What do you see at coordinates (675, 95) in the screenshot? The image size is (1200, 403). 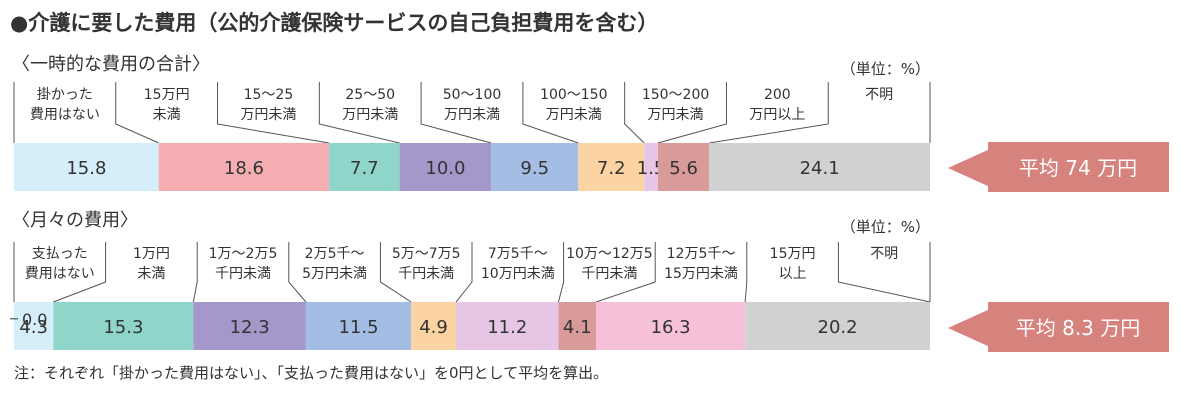 I see `chart1-category-label: 150～200` at bounding box center [675, 95].